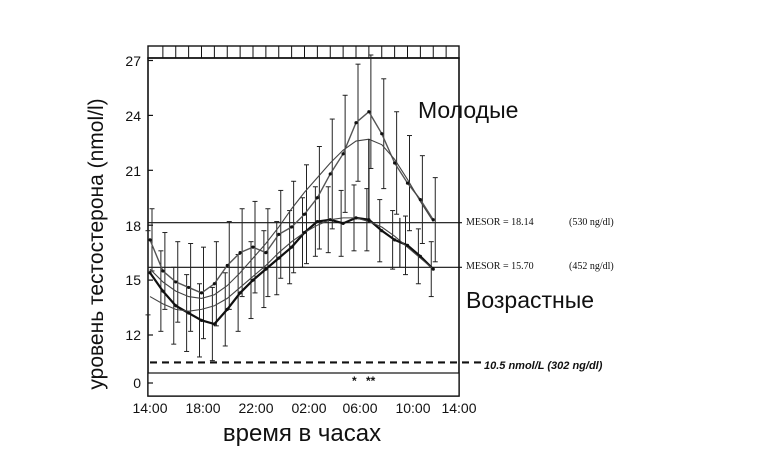  I want to click on mesor-label-young: MESOR = 18.14, so click(500, 222).